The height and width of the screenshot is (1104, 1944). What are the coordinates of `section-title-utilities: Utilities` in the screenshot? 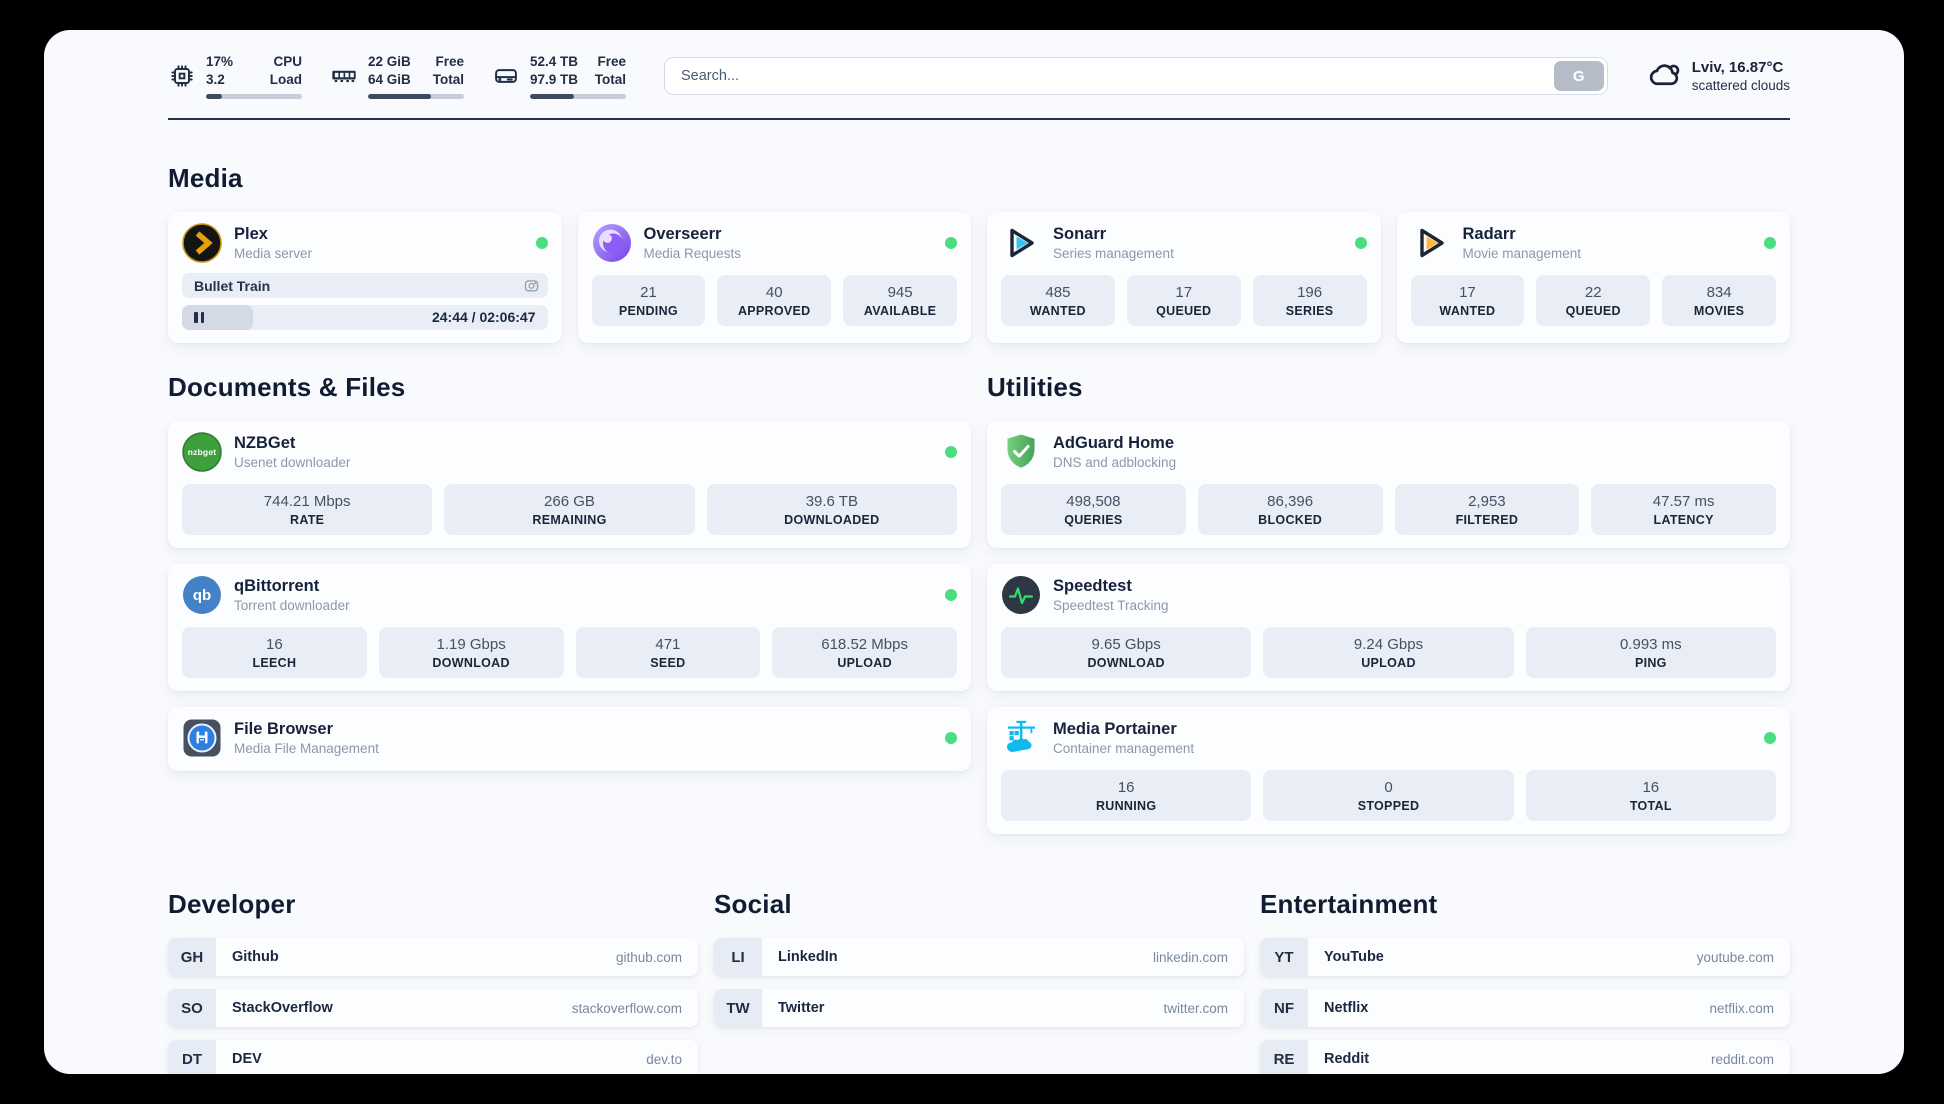 It's located at (1035, 387).